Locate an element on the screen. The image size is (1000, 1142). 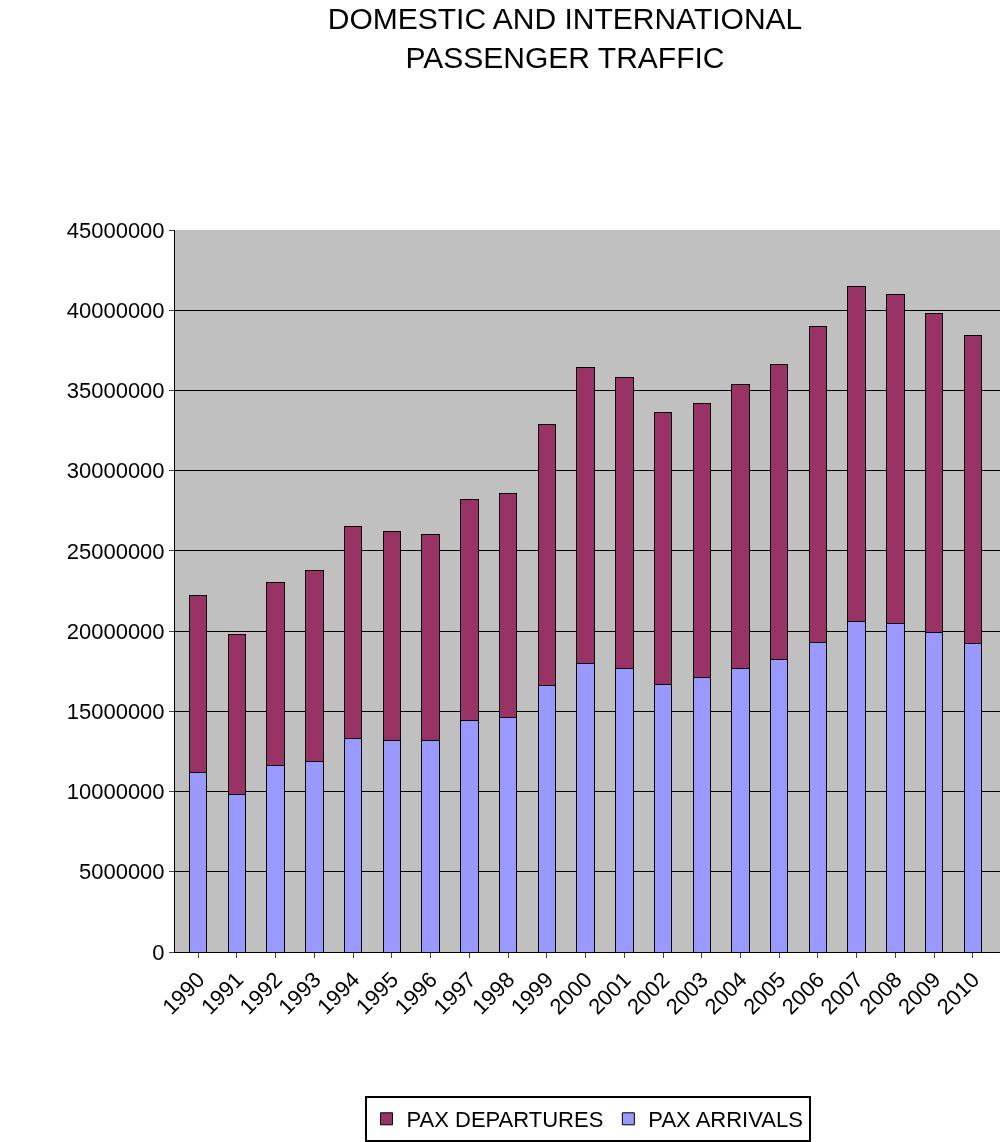
chart-title: DOMESTIC AND INTERNATIONAL PASSENGER TRAFFIC is located at coordinates (565, 37).